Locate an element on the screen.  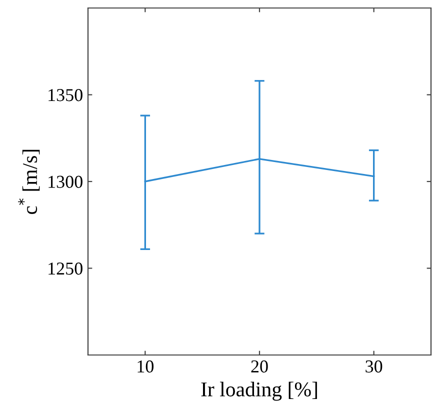
x-tick-label: 10 is located at coordinates (146, 366).